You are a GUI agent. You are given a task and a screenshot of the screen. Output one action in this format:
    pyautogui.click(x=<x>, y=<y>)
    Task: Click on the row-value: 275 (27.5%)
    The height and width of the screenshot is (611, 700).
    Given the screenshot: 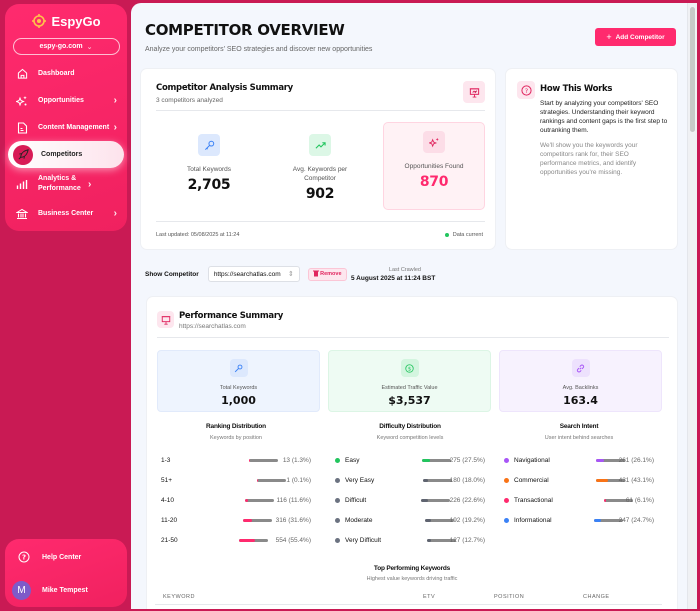 What is the action you would take?
    pyautogui.click(x=467, y=460)
    